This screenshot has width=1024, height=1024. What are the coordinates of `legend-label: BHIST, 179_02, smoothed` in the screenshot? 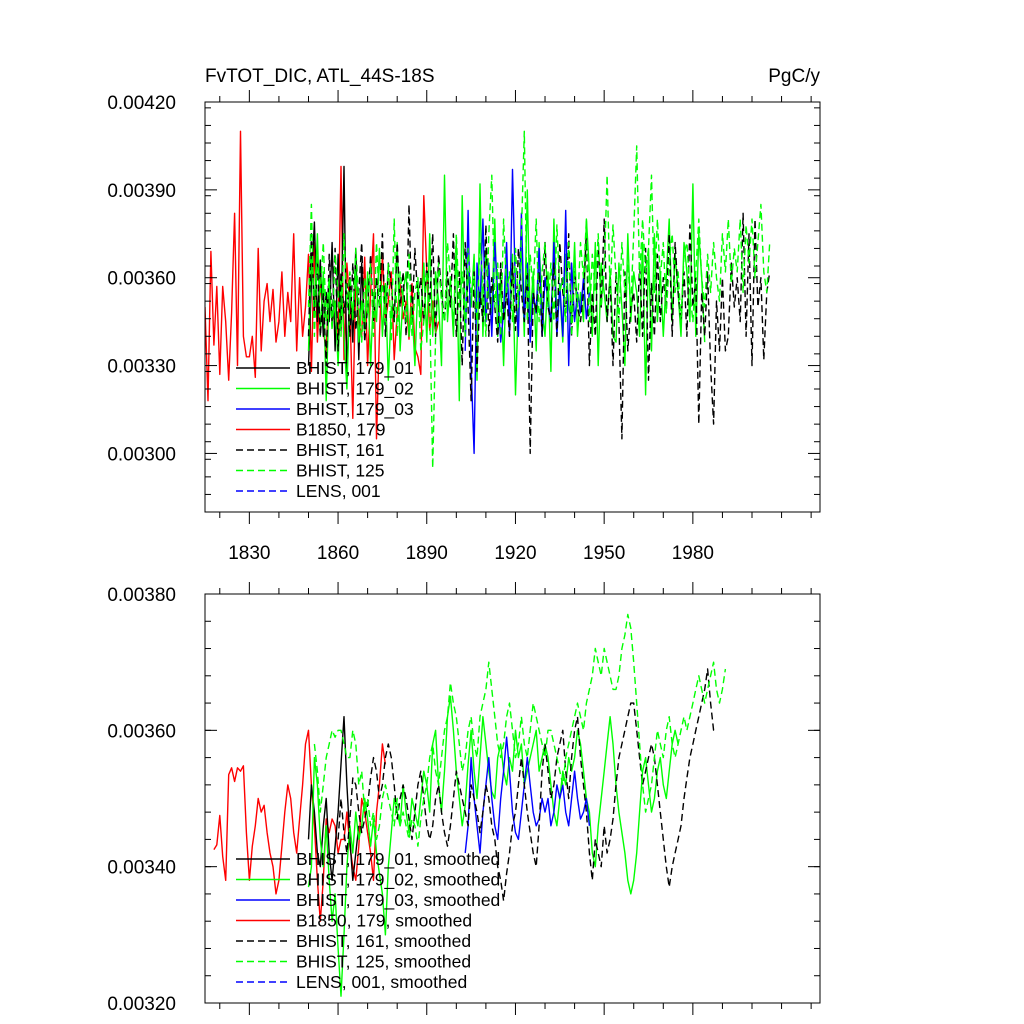 It's located at (398, 880).